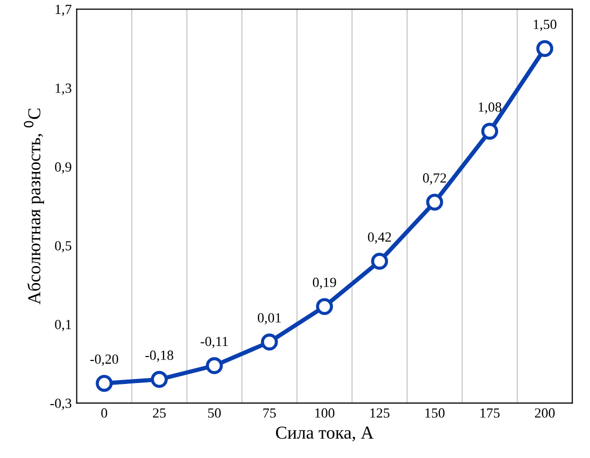 The width and height of the screenshot is (590, 458). I want to click on x-tick-label: 175, so click(490, 413).